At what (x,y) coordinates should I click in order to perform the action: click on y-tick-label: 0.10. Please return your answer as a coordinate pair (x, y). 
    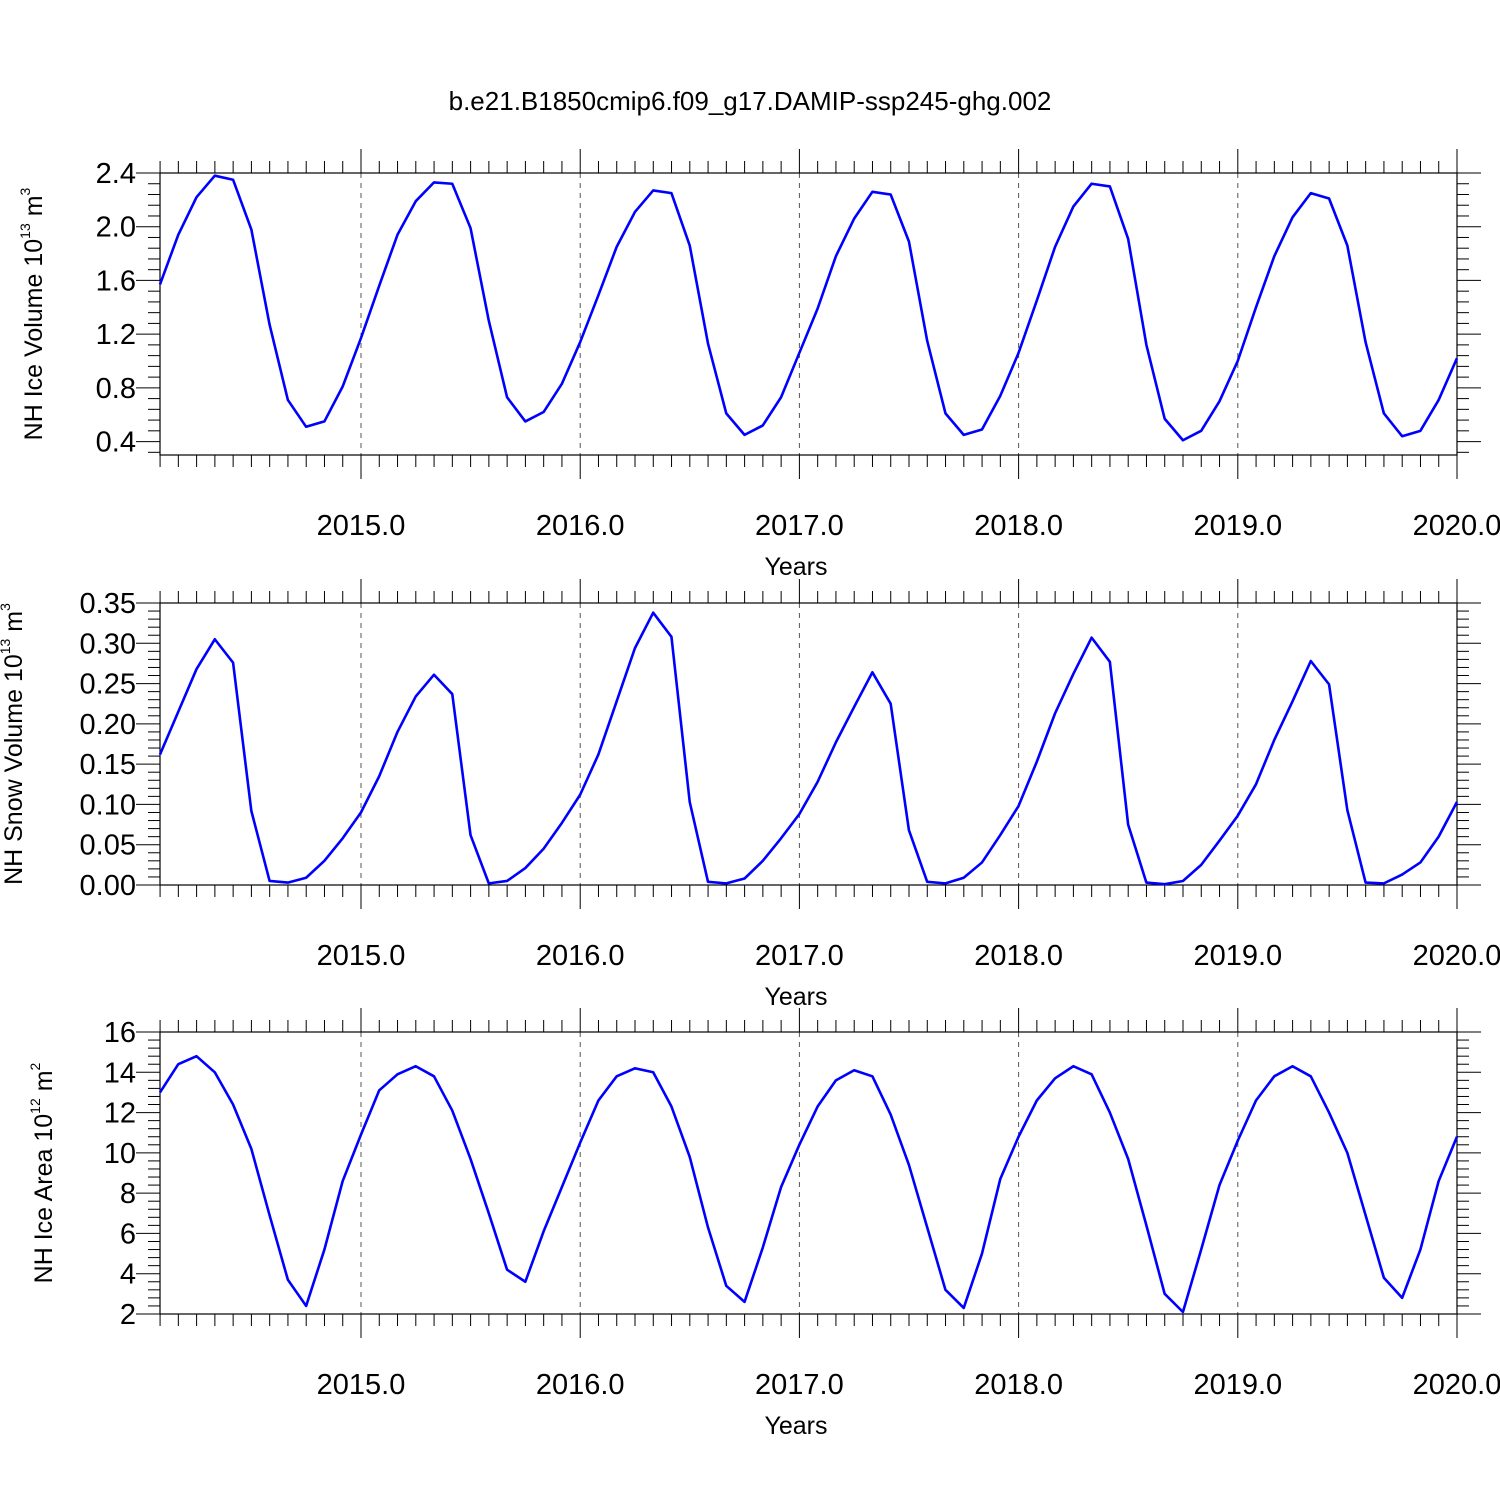
    Looking at the image, I should click on (108, 805).